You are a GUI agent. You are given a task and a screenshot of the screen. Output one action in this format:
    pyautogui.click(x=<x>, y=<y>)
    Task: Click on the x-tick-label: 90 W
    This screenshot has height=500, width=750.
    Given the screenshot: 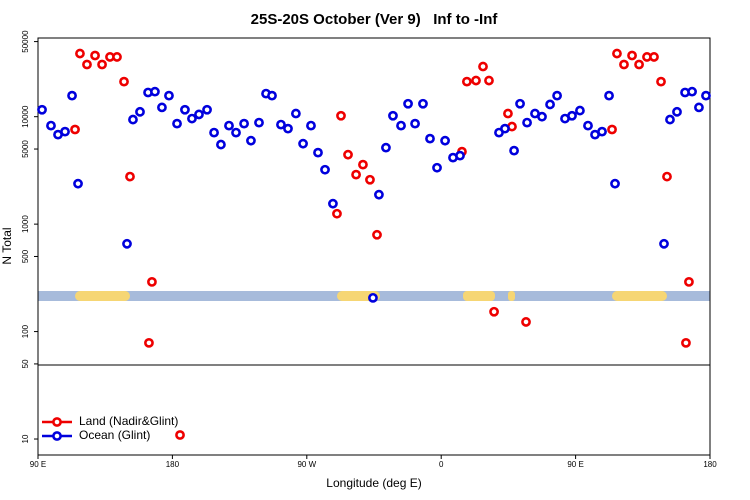 What is the action you would take?
    pyautogui.click(x=306, y=464)
    